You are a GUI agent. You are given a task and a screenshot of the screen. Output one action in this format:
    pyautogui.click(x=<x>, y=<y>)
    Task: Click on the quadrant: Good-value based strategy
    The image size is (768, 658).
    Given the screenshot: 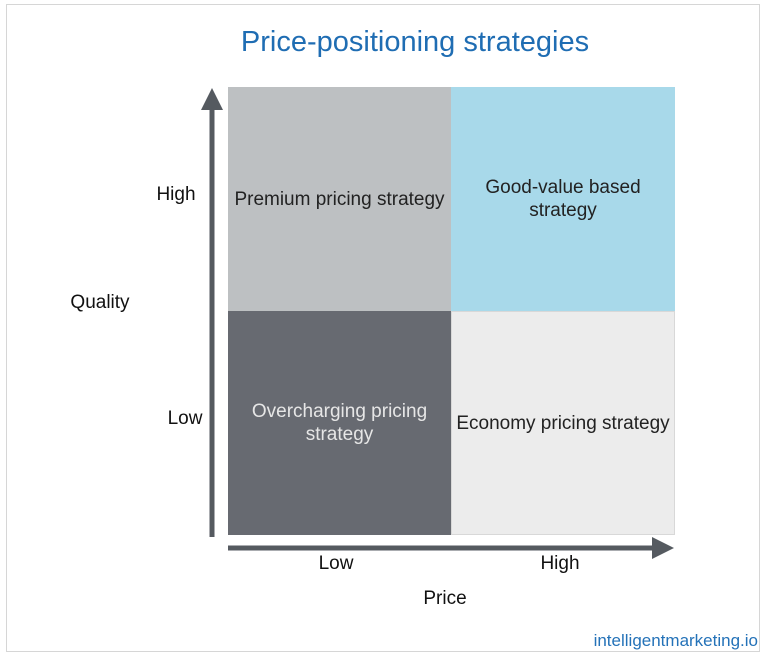 What is the action you would take?
    pyautogui.click(x=563, y=199)
    